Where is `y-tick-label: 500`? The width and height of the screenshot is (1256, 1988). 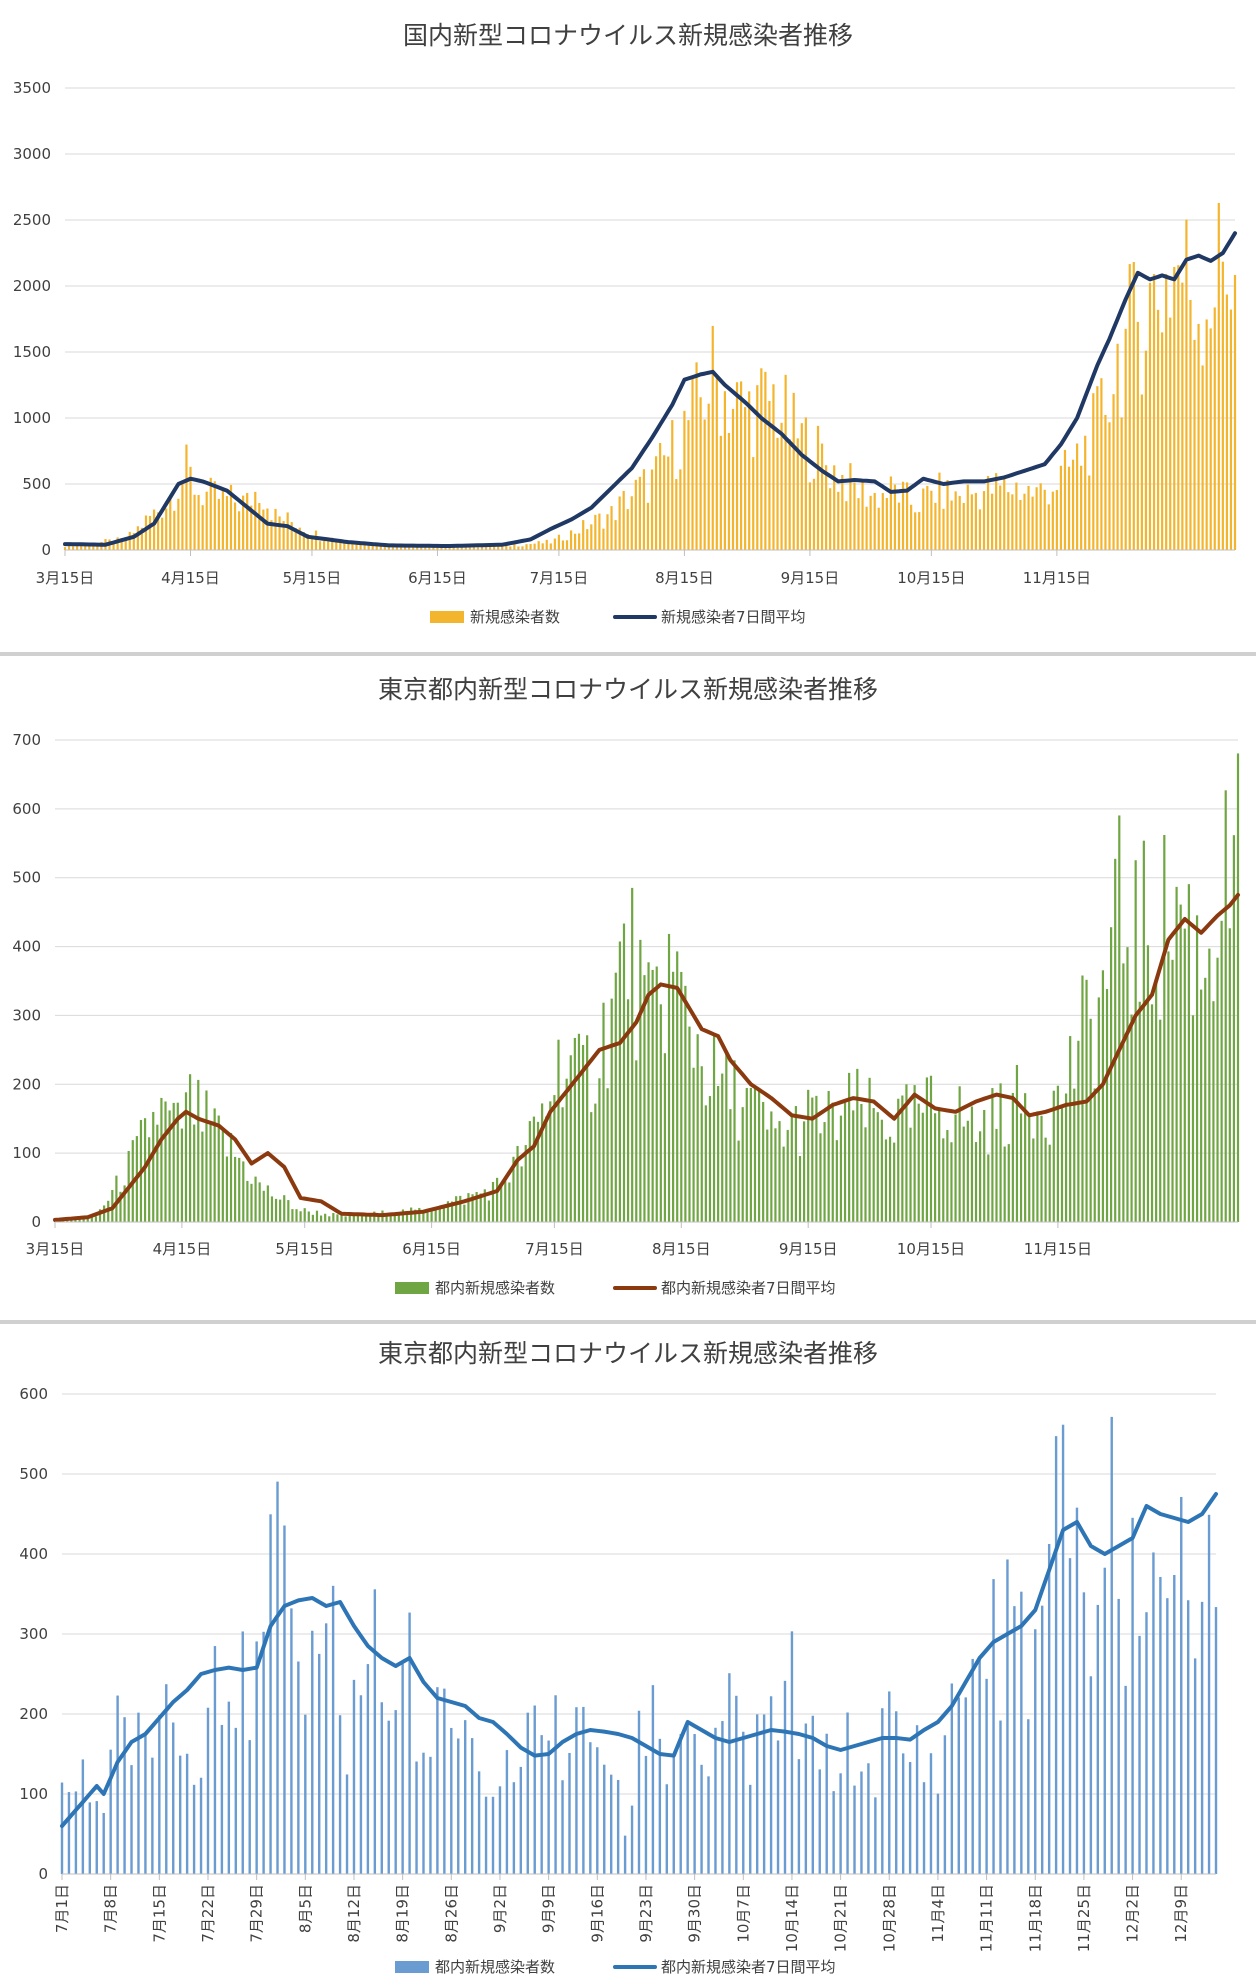
y-tick-label: 500 is located at coordinates (36, 484).